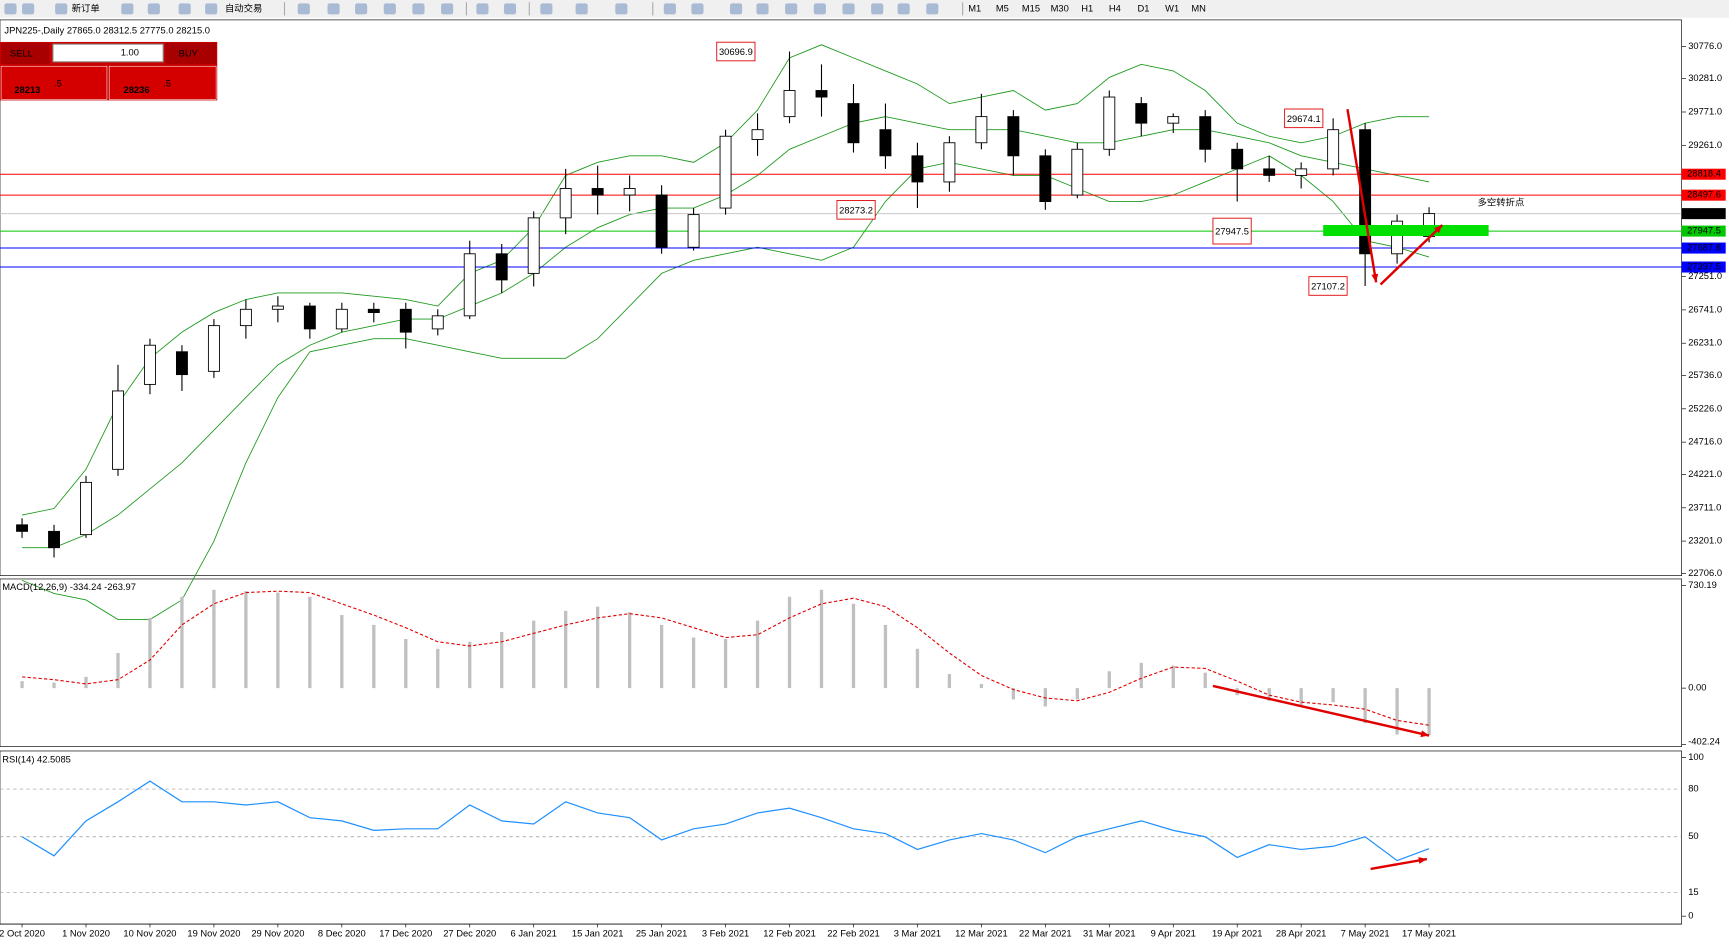  I want to click on rsi-line, so click(725, 821).